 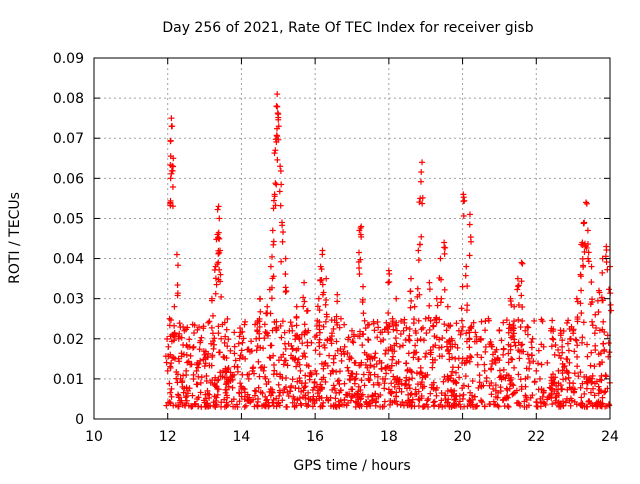 I want to click on x-tick-label: 10, so click(x=94, y=437).